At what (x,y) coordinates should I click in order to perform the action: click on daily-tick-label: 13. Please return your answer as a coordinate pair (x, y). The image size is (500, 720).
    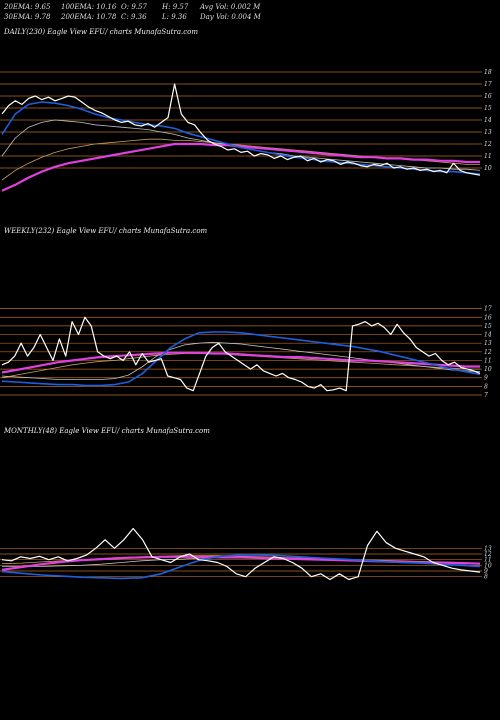
    Looking at the image, I should click on (488, 132).